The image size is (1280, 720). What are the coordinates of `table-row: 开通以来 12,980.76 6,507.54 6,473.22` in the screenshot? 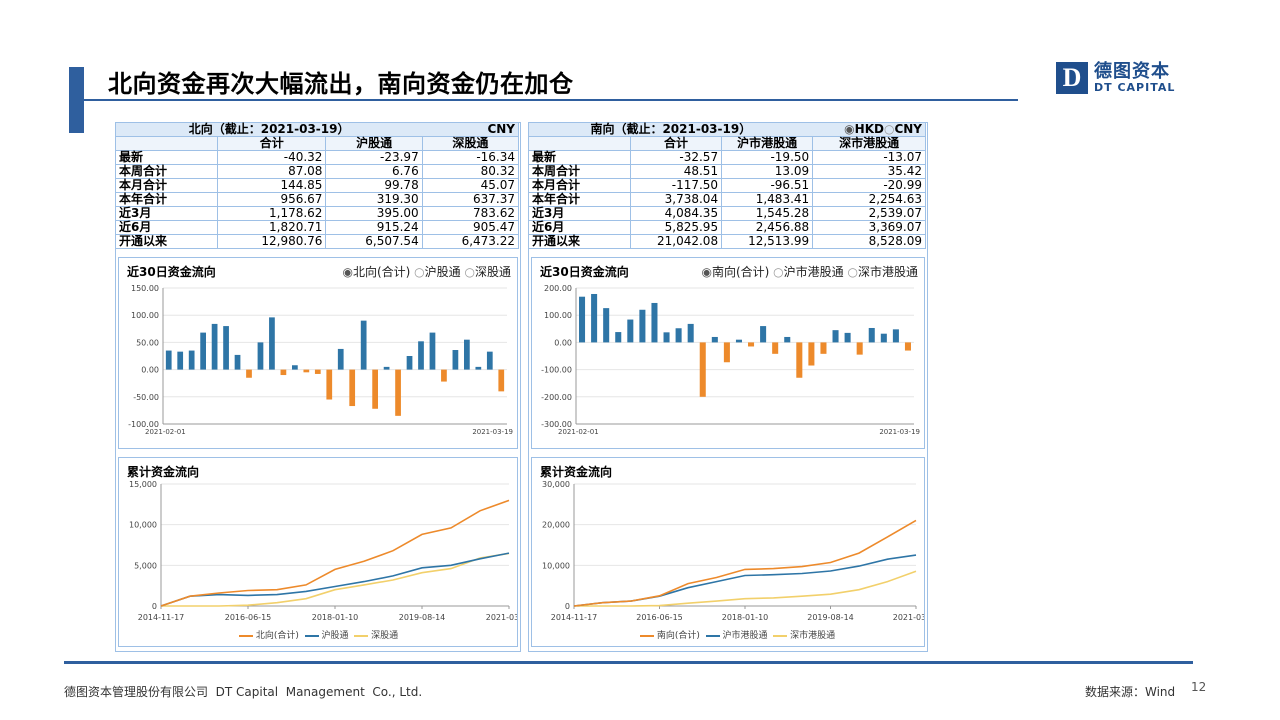 It's located at (317, 241).